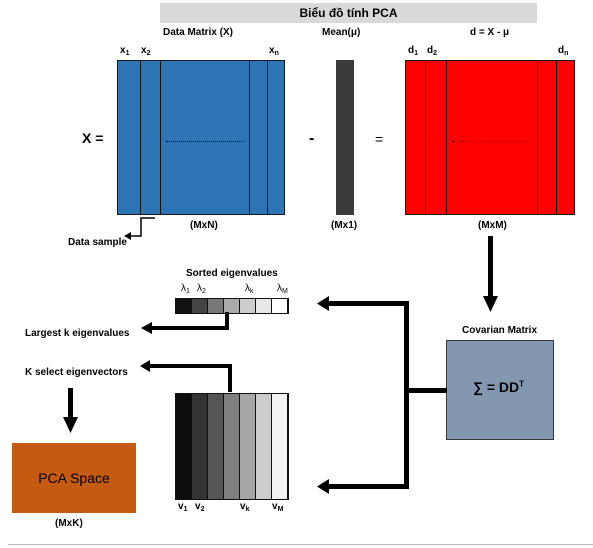 Image resolution: width=593 pixels, height=548 pixels. I want to click on vector-vk: vk, so click(245, 507).